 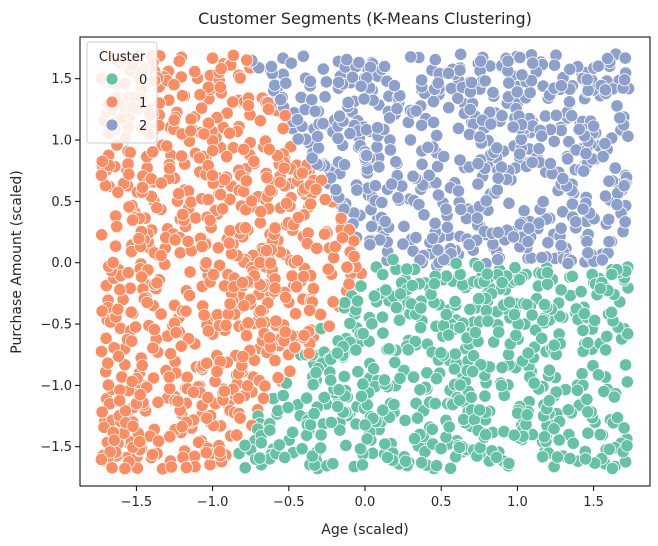 What do you see at coordinates (122, 92) in the screenshot?
I see `legend: Cluster 0 1 2` at bounding box center [122, 92].